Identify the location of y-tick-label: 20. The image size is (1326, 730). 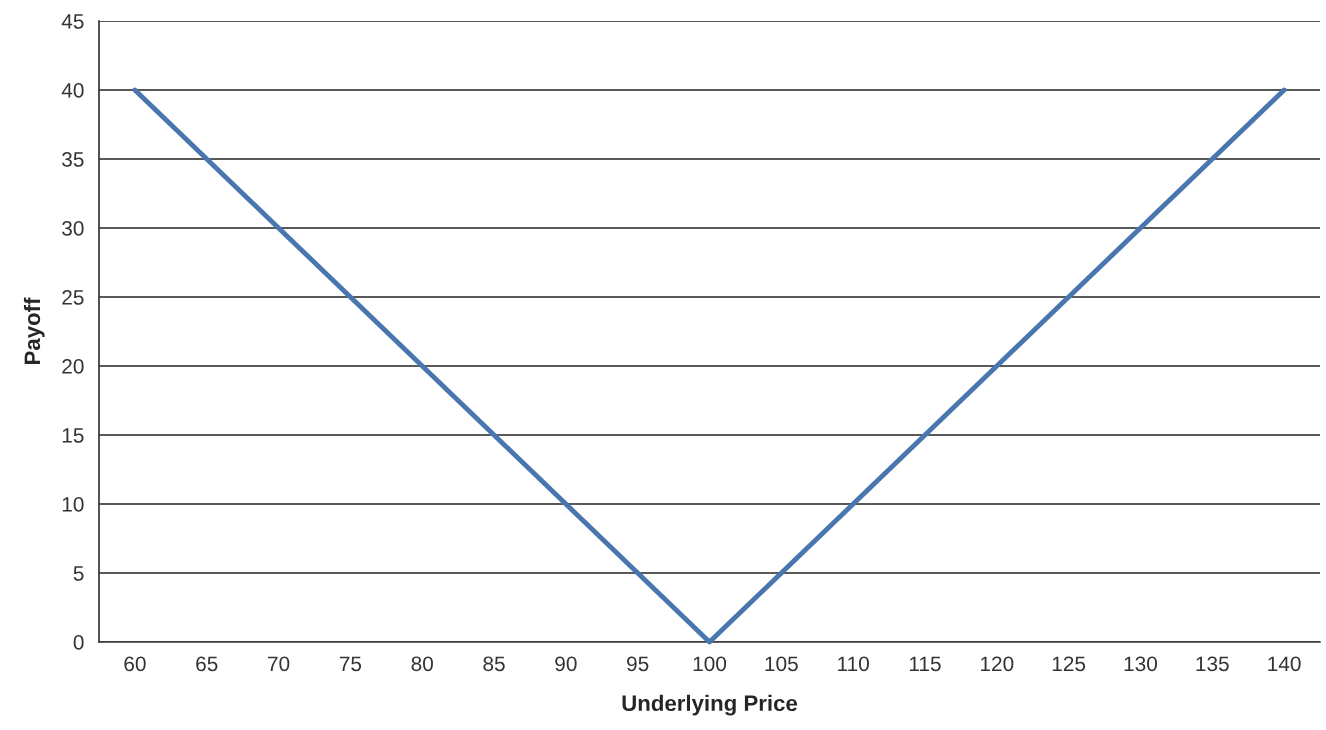
(73, 366).